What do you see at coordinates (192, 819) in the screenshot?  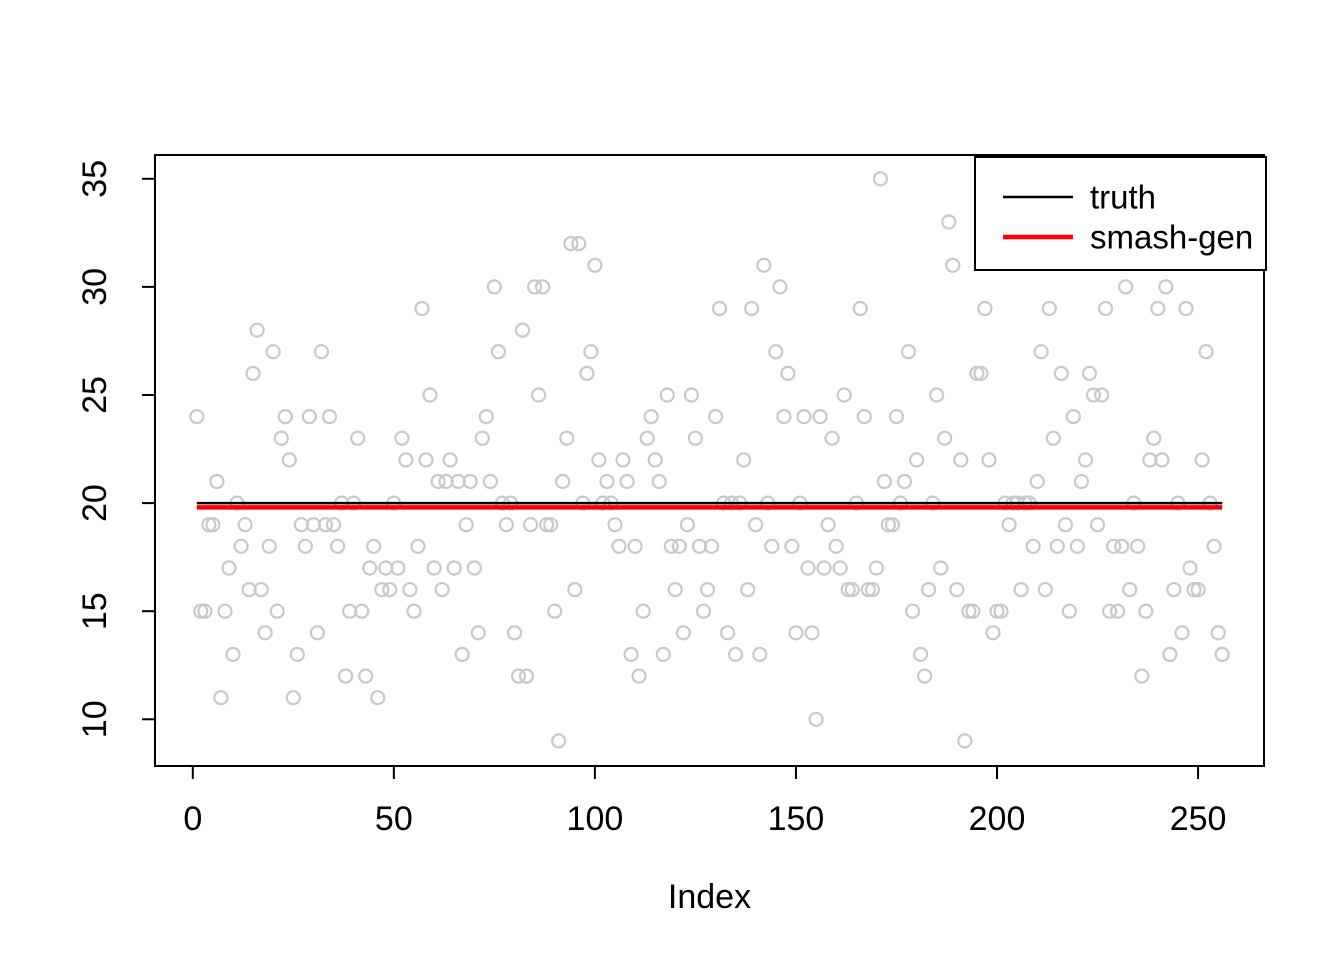 I see `x-tick-label: 0` at bounding box center [192, 819].